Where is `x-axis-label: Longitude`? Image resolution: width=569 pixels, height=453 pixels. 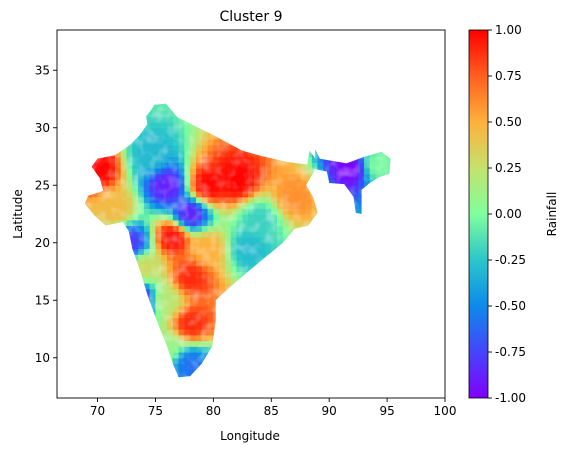 x-axis-label: Longitude is located at coordinates (250, 436).